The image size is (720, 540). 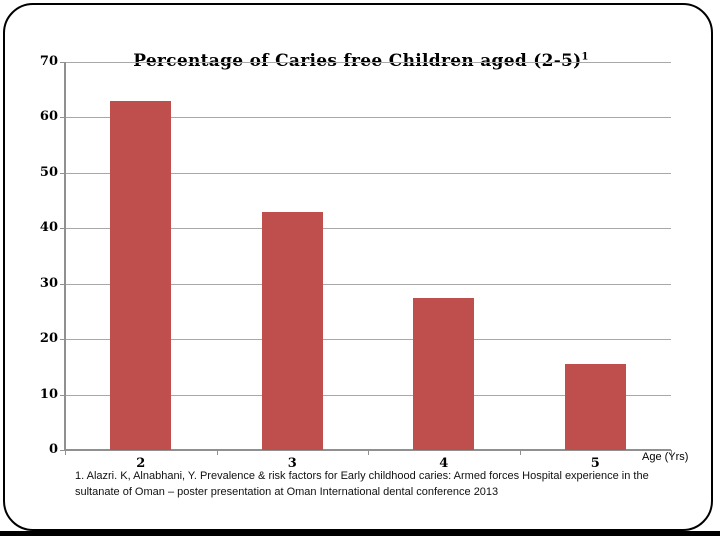 What do you see at coordinates (141, 463) in the screenshot?
I see `x-axis-label-2: 2` at bounding box center [141, 463].